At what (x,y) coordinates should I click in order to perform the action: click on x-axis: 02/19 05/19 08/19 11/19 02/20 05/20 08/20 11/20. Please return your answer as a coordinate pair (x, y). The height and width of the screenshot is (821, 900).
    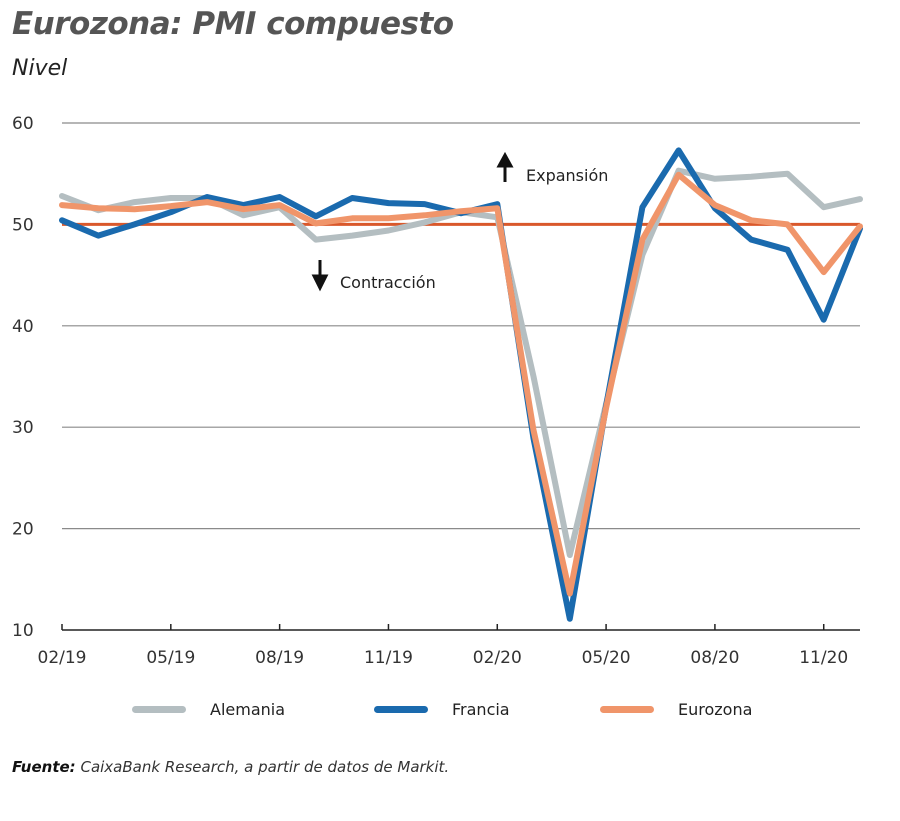
    Looking at the image, I should click on (449, 646).